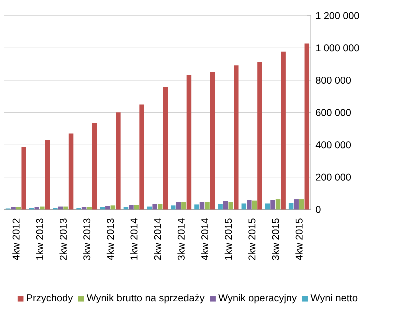  I want to click on y-tick-label: 1 000 000, so click(338, 48).